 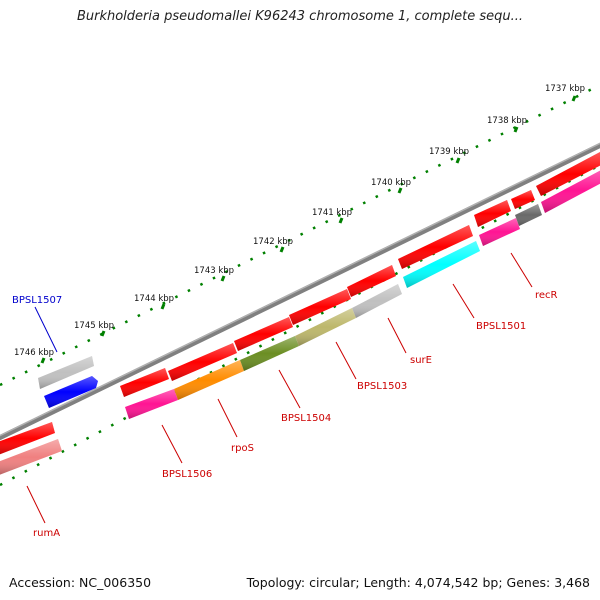 What do you see at coordinates (546, 295) in the screenshot?
I see `gene-label-recr: recR` at bounding box center [546, 295].